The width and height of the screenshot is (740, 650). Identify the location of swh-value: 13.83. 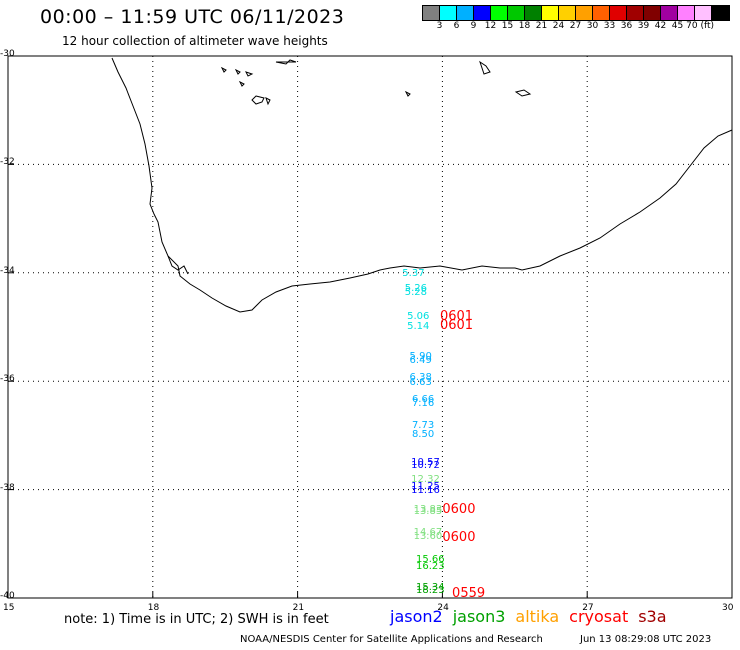
(428, 510).